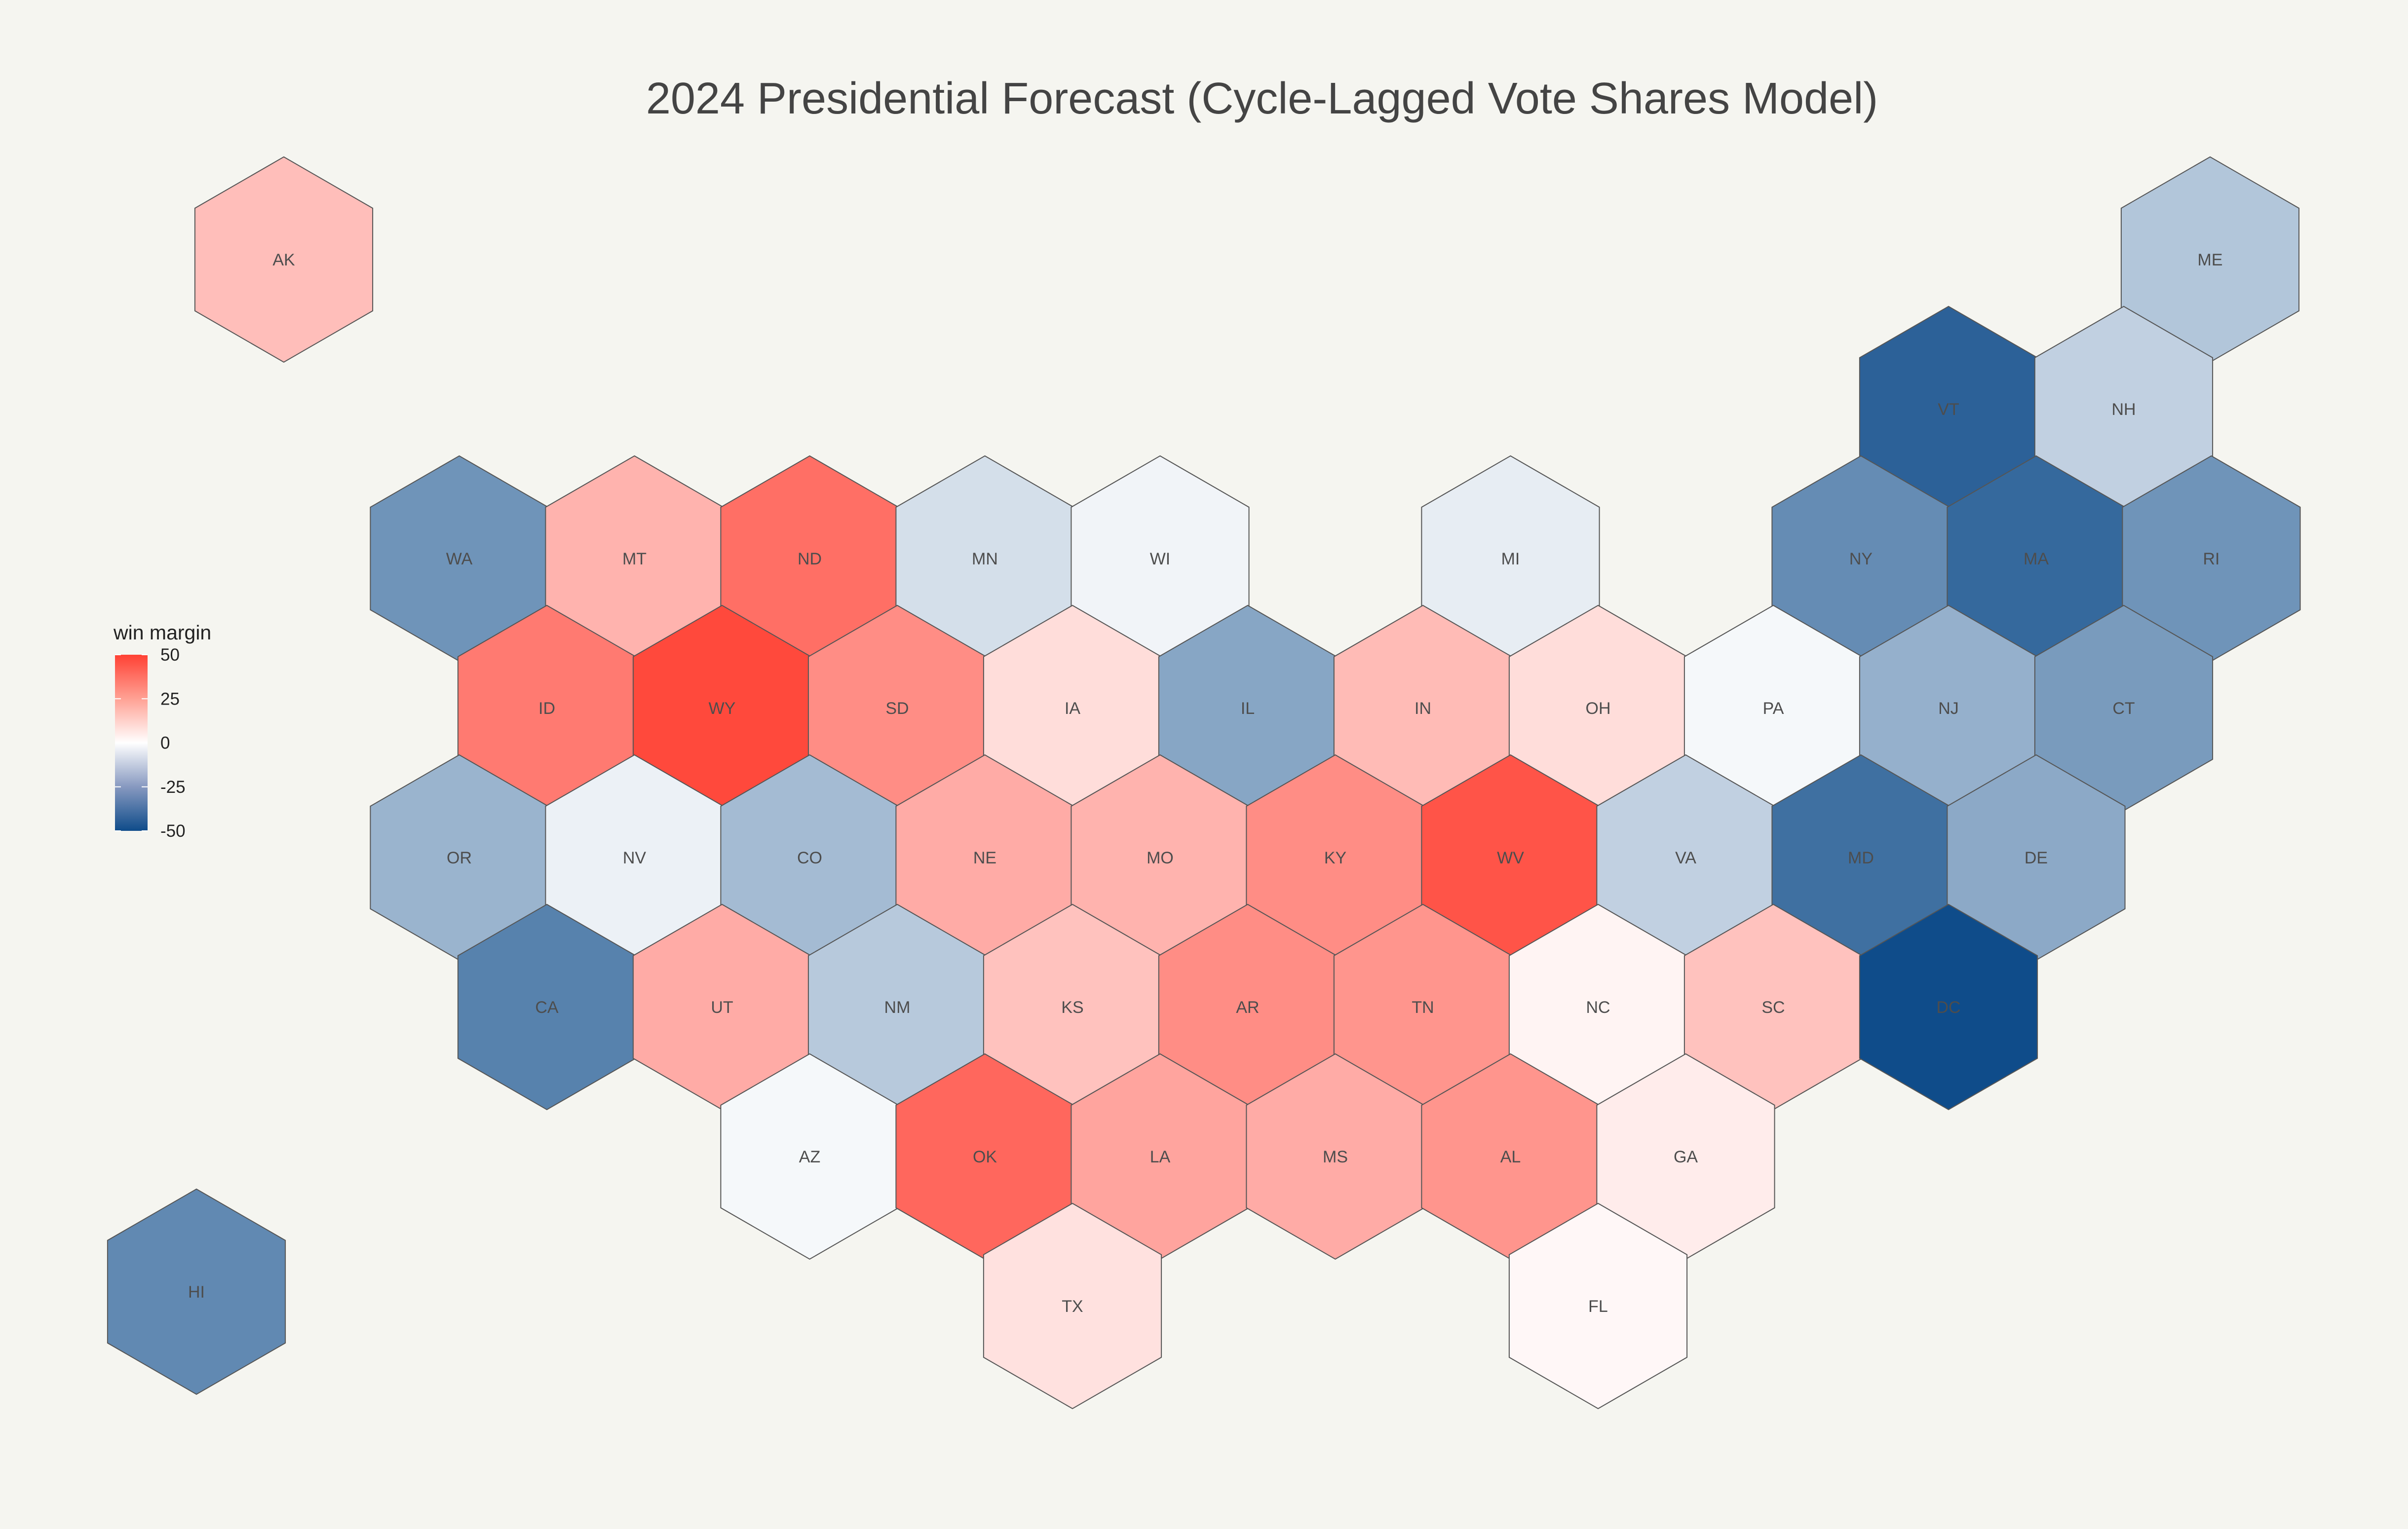 The height and width of the screenshot is (1529, 2408). I want to click on state-hex-dc: DC, so click(1948, 1007).